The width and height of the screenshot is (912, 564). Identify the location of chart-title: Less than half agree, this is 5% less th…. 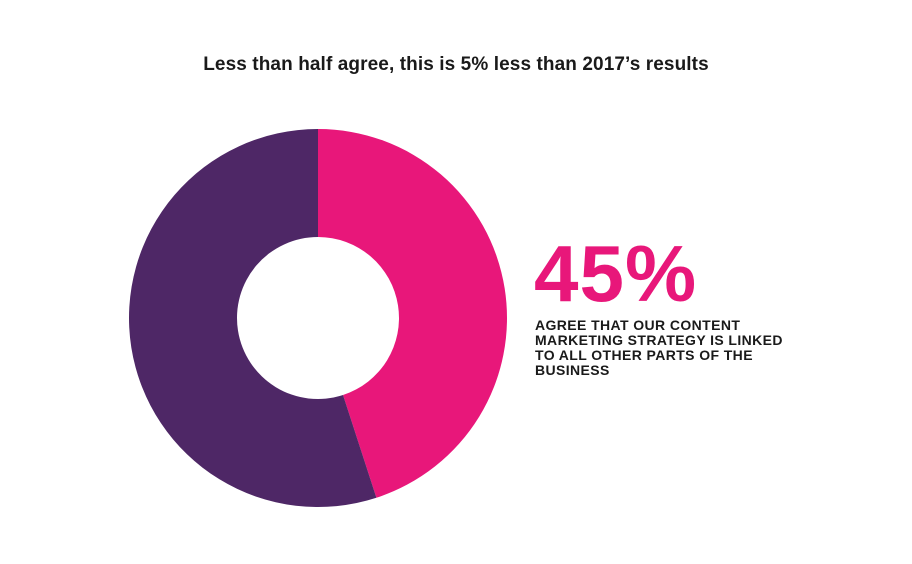
(456, 64).